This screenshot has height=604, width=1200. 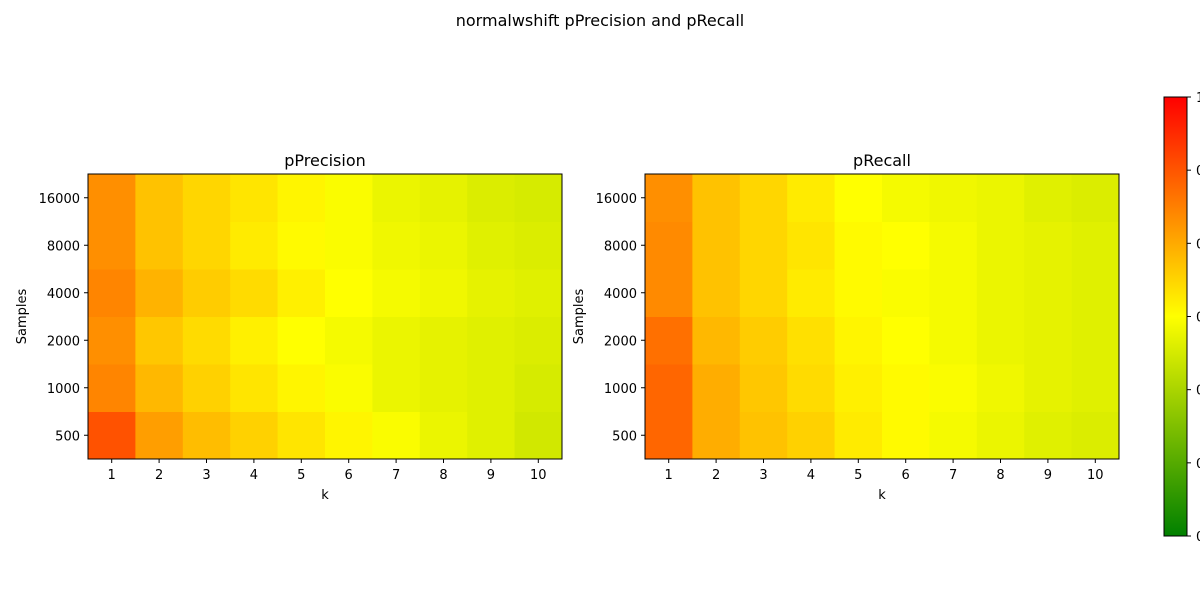 I want to click on x-axis-label: k, so click(x=882, y=495).